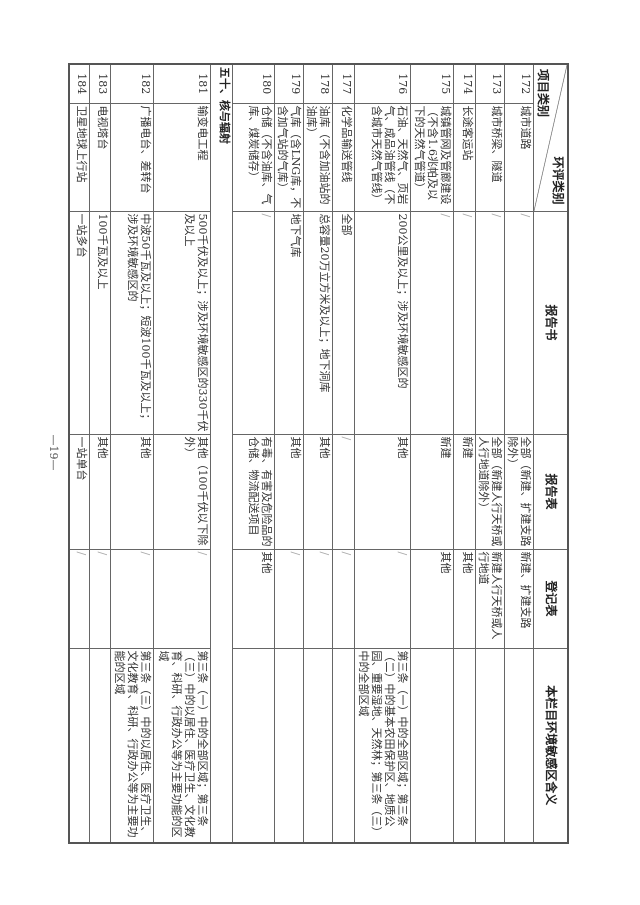  What do you see at coordinates (132, 745) in the screenshot?
I see `sensitive-area-cell: 第三条（三）中的以居住、医疗卫生、文化教育、科研、行政办公等为主要功能的区域` at bounding box center [132, 745].